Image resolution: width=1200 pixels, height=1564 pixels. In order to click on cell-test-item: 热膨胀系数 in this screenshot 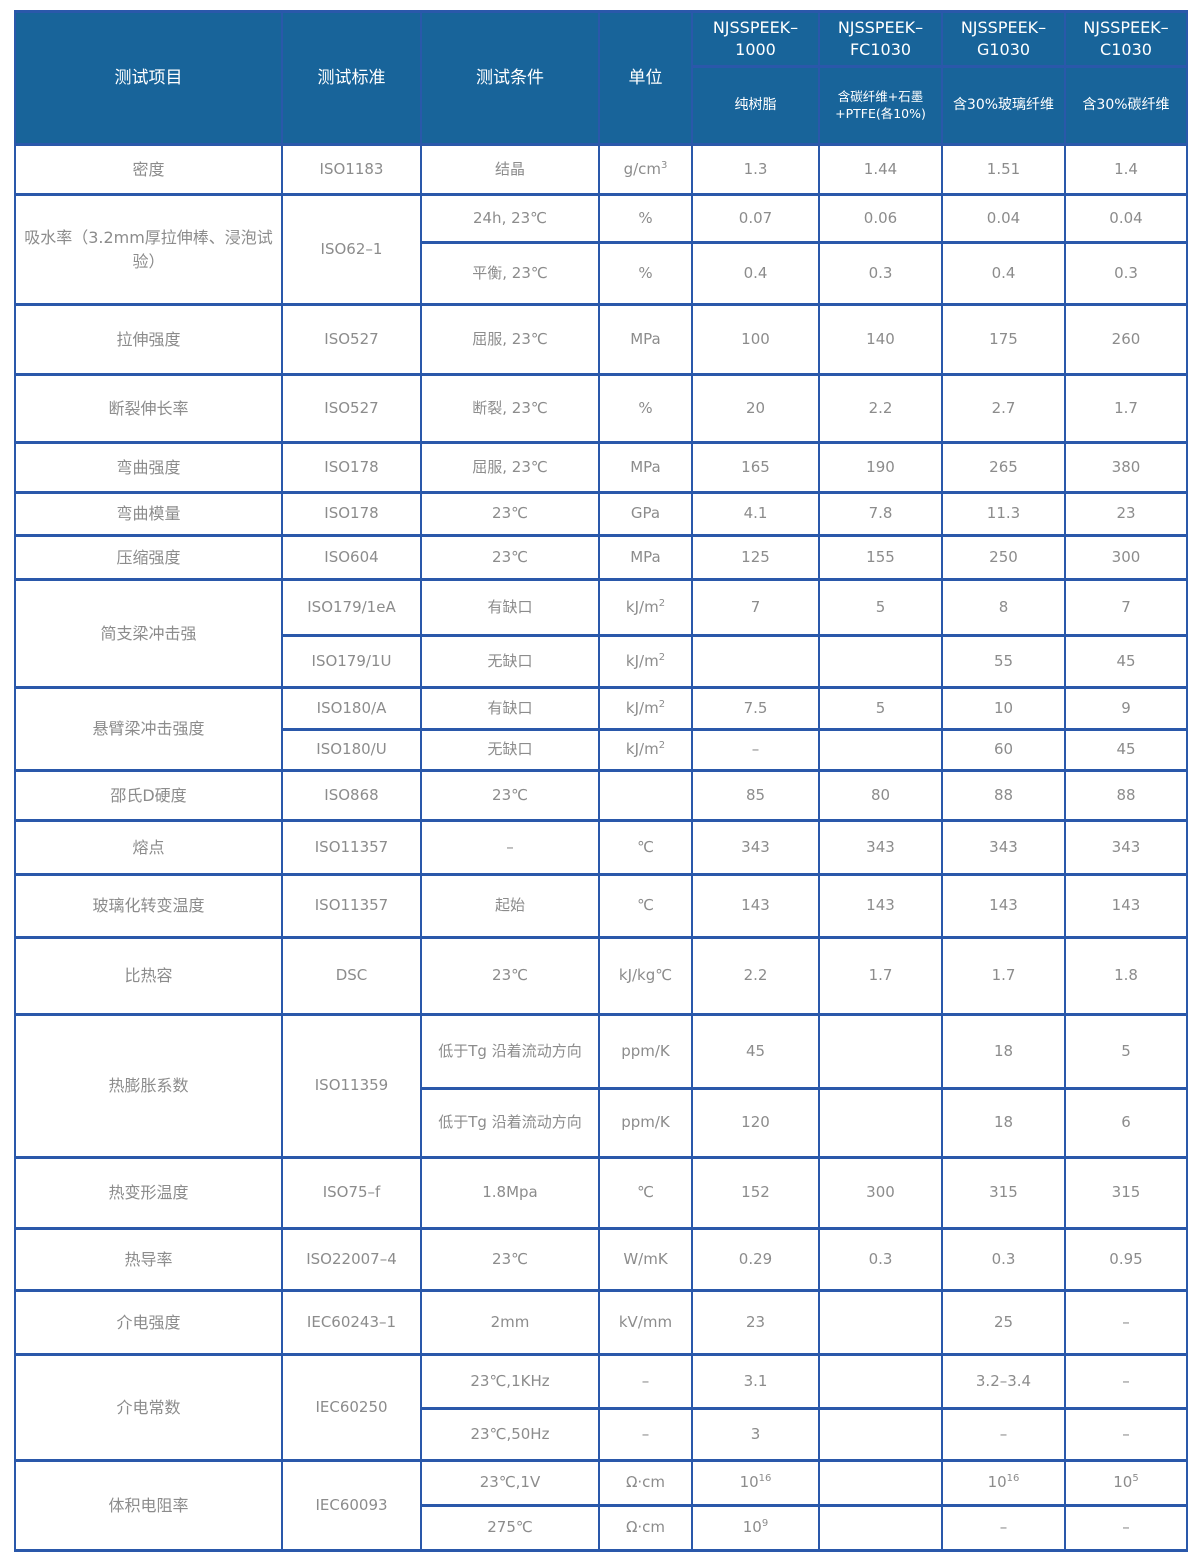, I will do `click(148, 1086)`.